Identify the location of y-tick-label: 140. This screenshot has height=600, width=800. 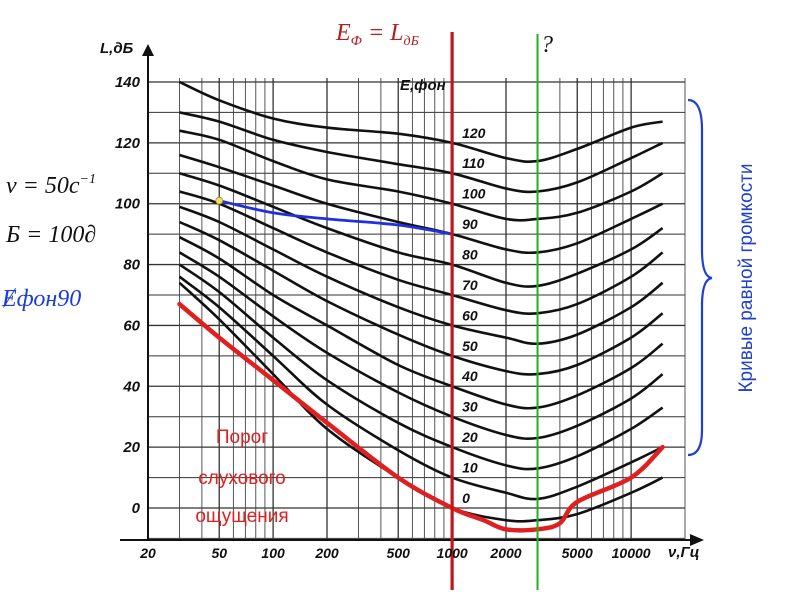
(128, 82).